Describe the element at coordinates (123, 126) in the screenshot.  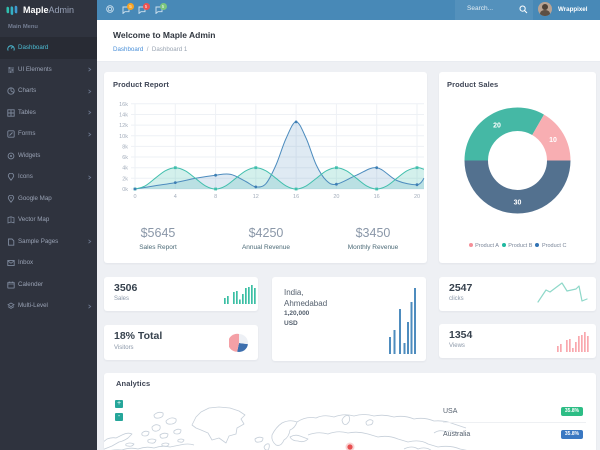
I see `svg-text: 12k` at that location.